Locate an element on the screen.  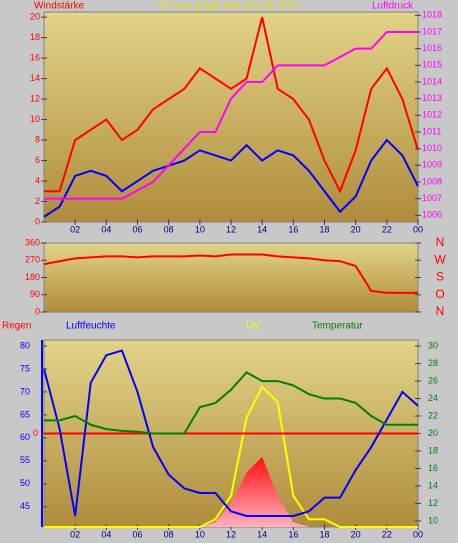
series-label: Luftfeuchte is located at coordinates (91, 326).